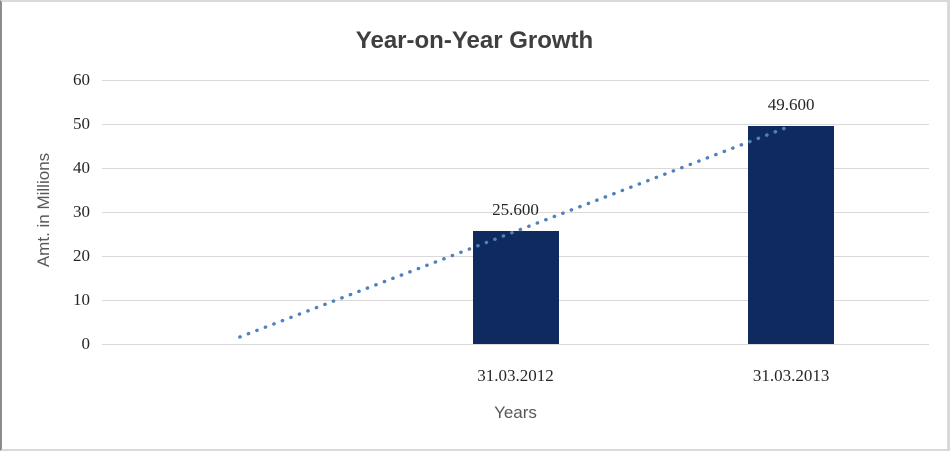 This screenshot has height=451, width=950. Describe the element at coordinates (474, 40) in the screenshot. I see `chart-title: Year-on-Year Growth` at that location.